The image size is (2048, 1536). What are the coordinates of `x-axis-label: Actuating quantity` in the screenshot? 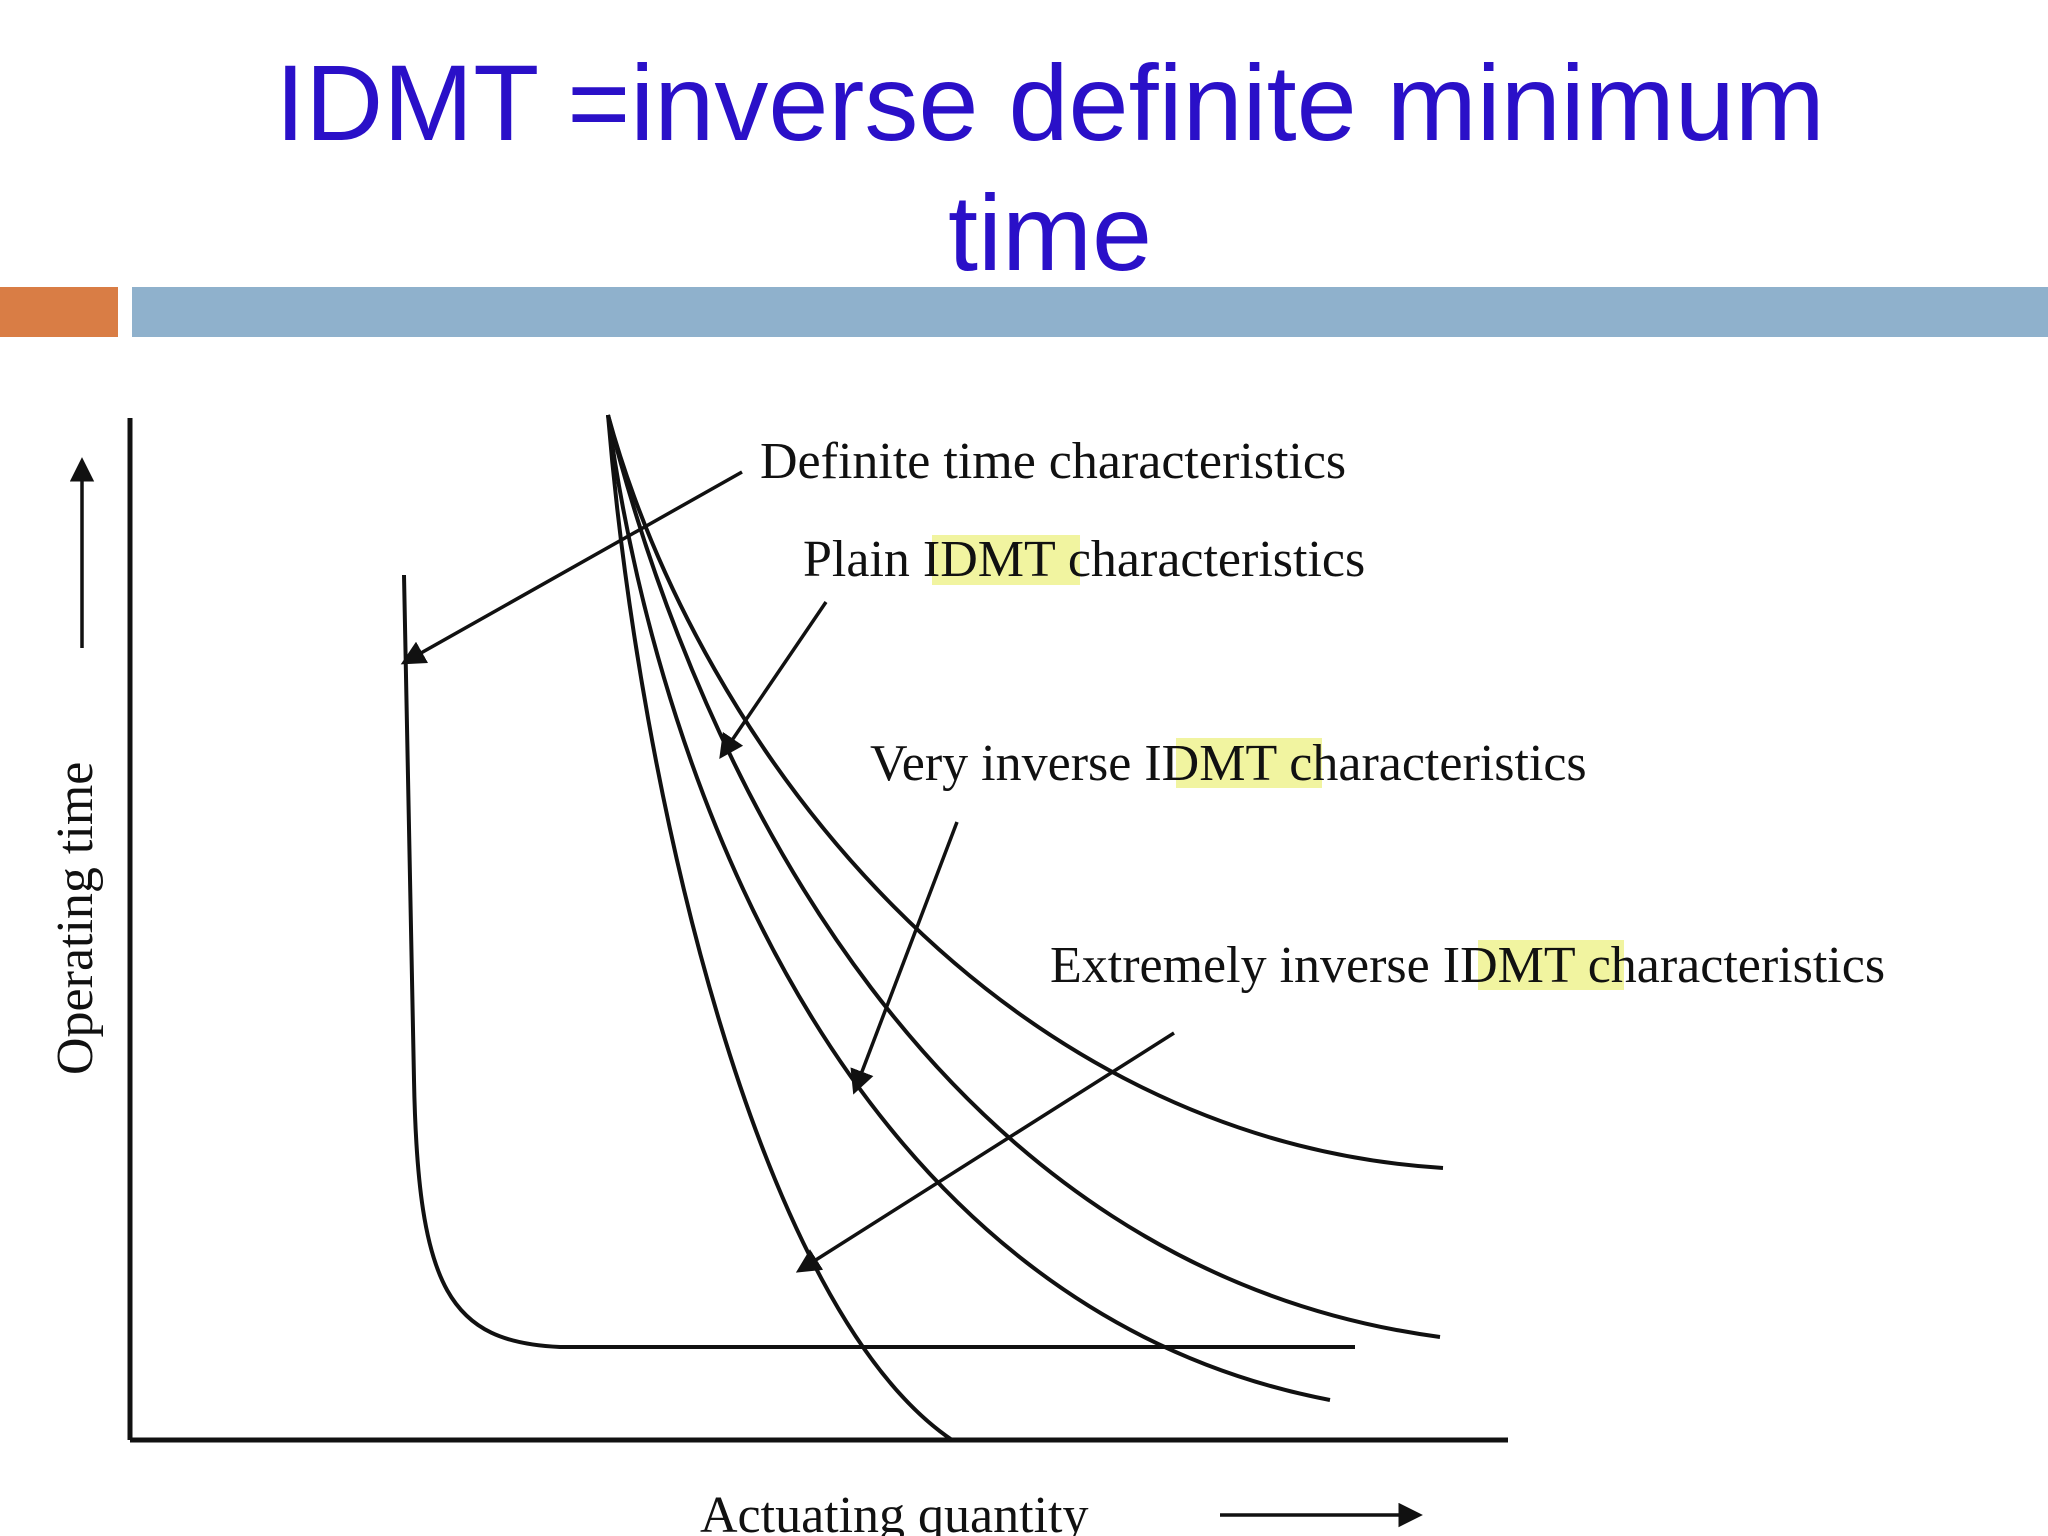 It's located at (894, 1511).